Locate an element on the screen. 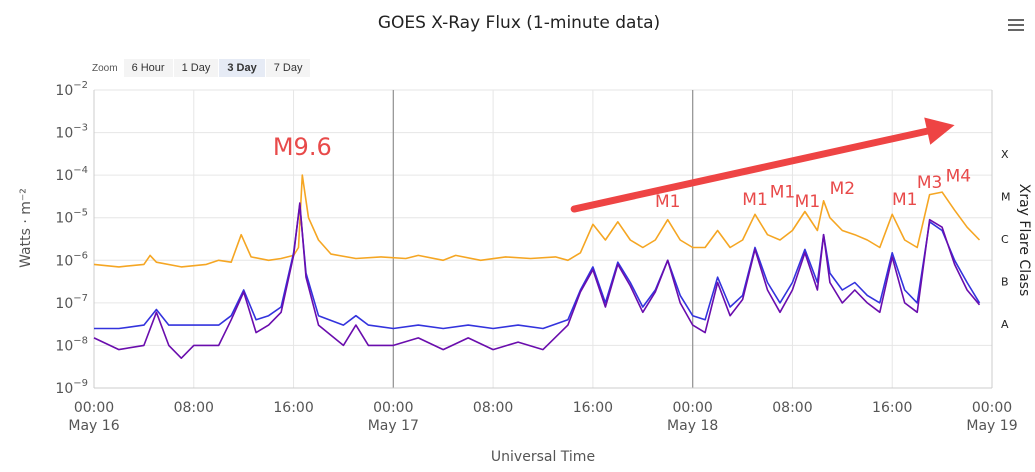  y-axis-title: Watts · m⁻² is located at coordinates (26, 228).